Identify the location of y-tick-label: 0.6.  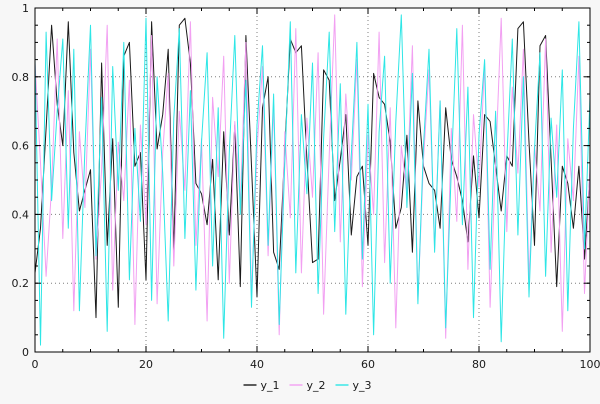
(21, 146).